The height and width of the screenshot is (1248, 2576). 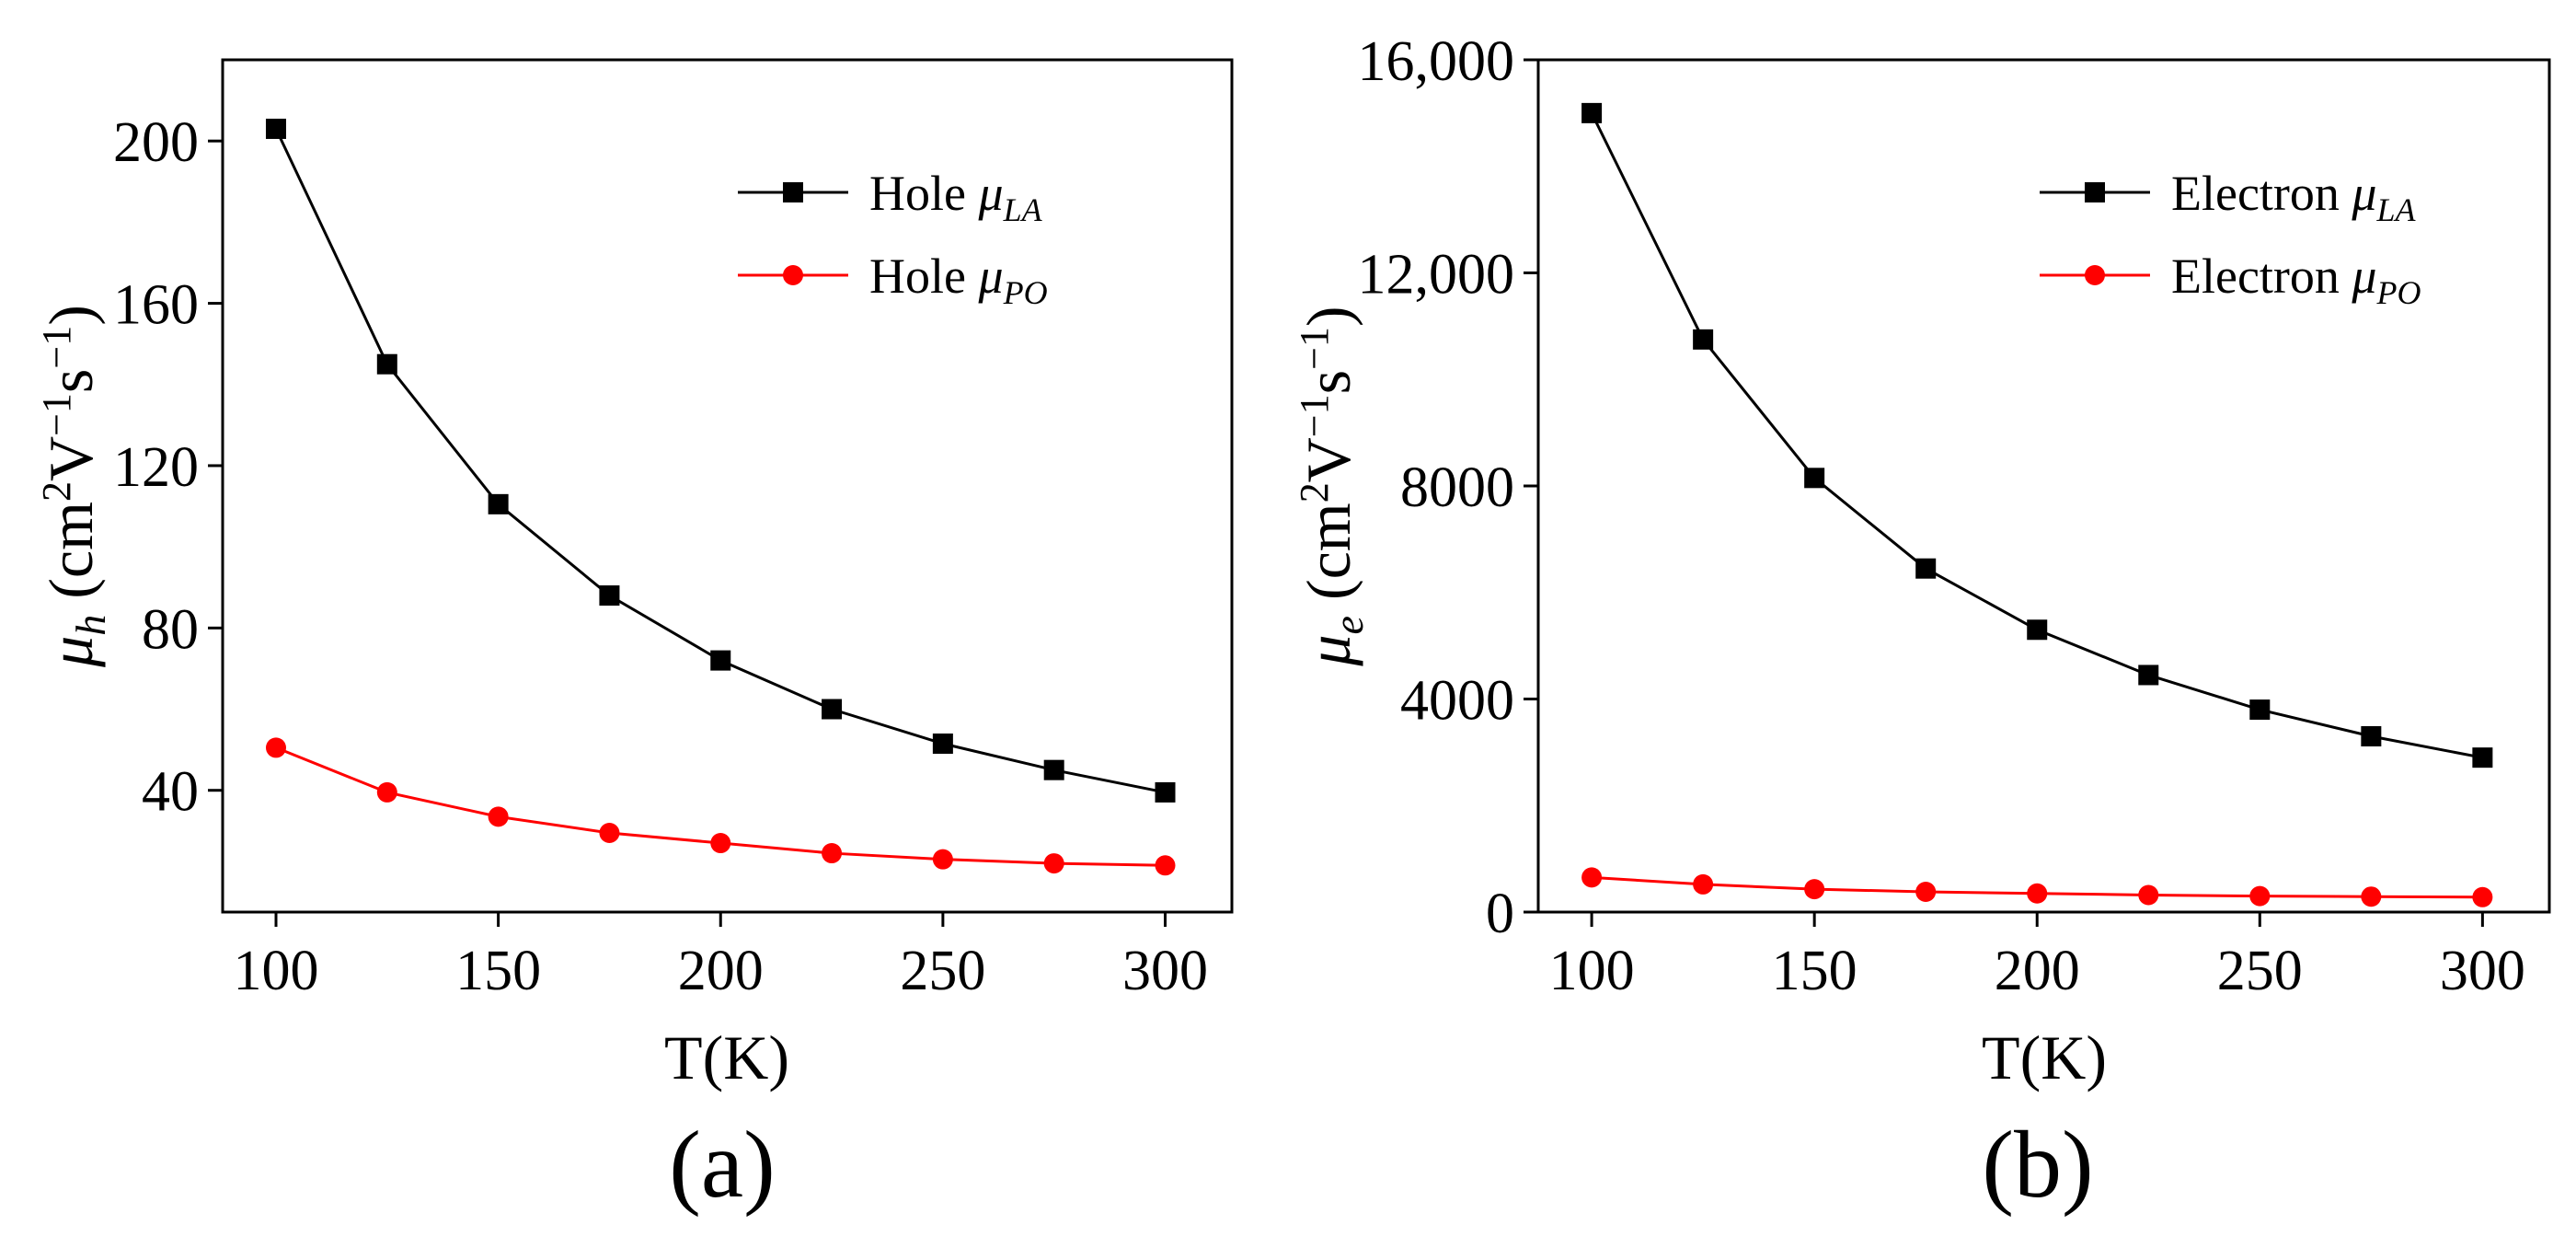 What do you see at coordinates (2294, 197) in the screenshot?
I see `legend-label-la: Electron μLA` at bounding box center [2294, 197].